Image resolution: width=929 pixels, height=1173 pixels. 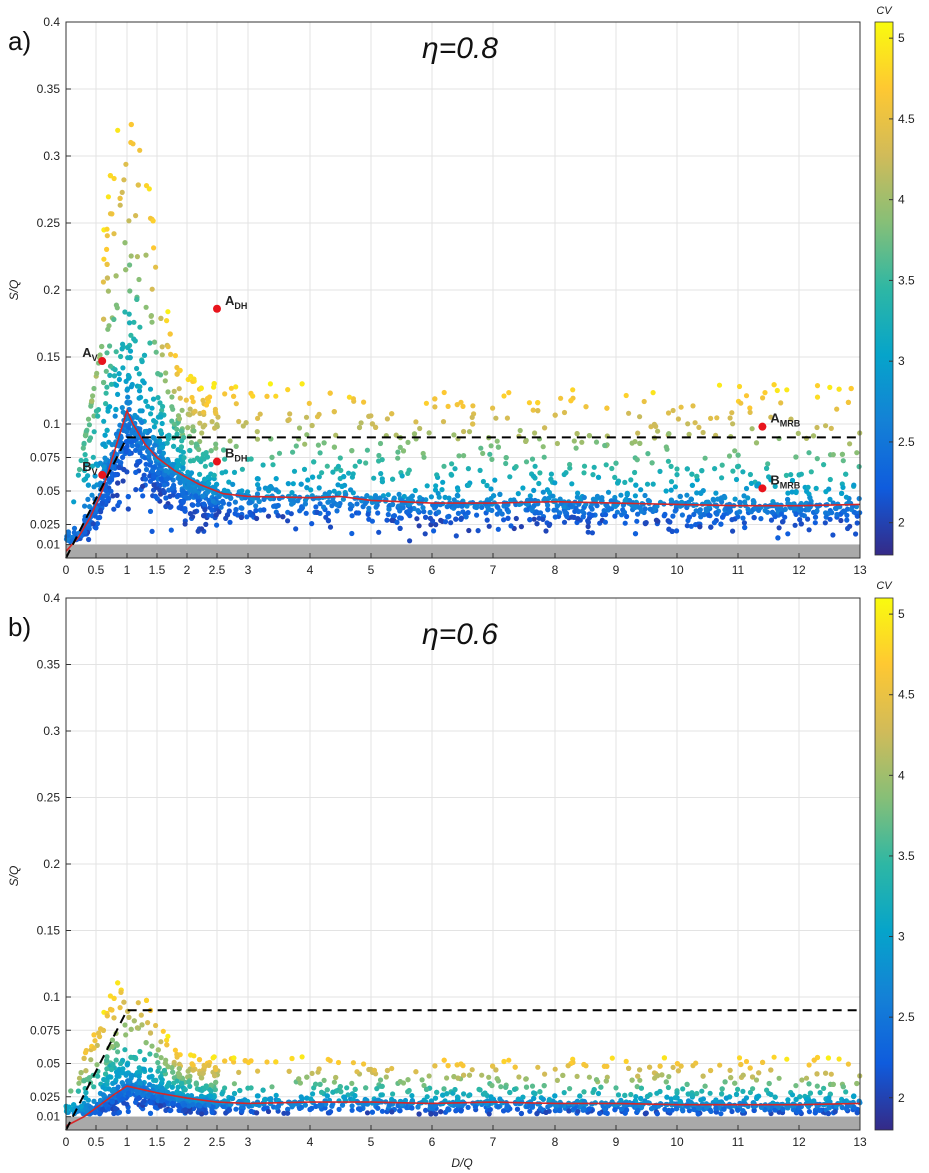 I want to click on highlight-label: AV, so click(x=89, y=354).